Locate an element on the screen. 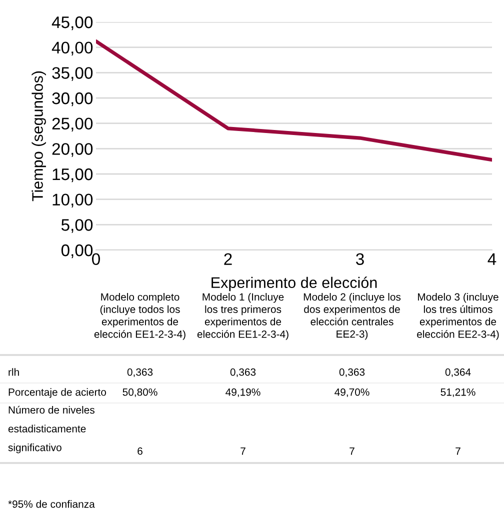 The image size is (504, 513). y-tick-label: 25,00 is located at coordinates (72, 125).